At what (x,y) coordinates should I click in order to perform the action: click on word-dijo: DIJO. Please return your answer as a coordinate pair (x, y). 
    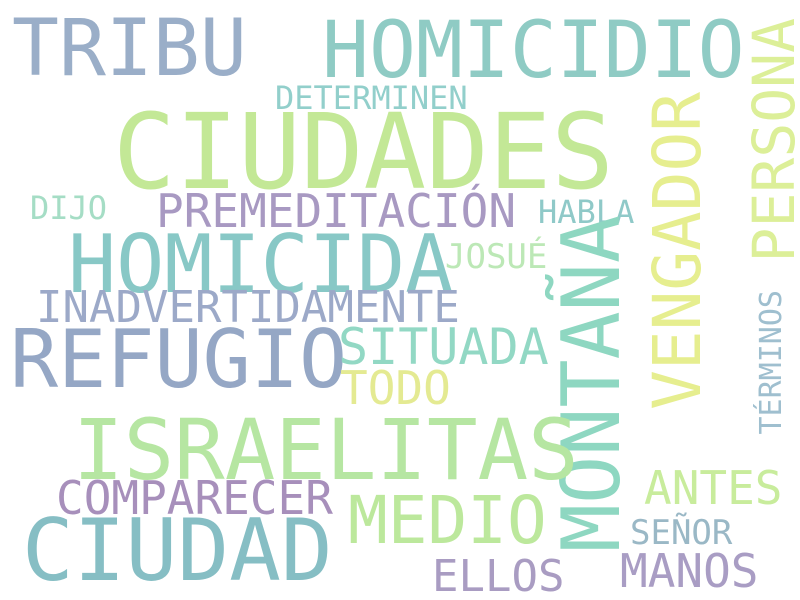
    Looking at the image, I should click on (69, 208).